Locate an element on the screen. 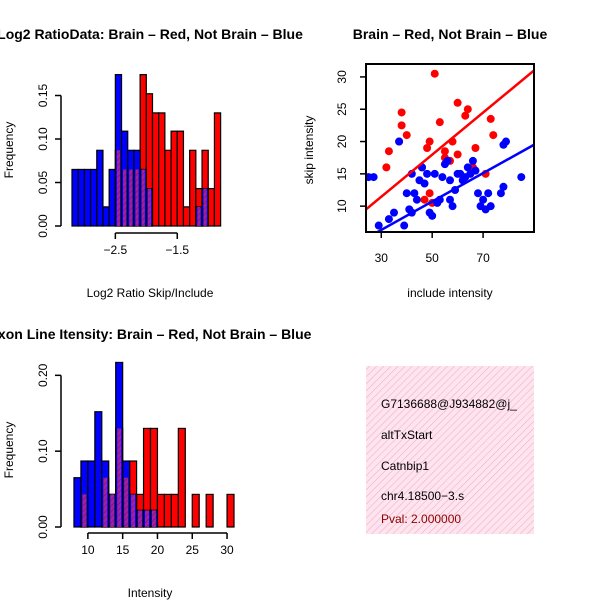  brain-fit-line is located at coordinates (450, 140).